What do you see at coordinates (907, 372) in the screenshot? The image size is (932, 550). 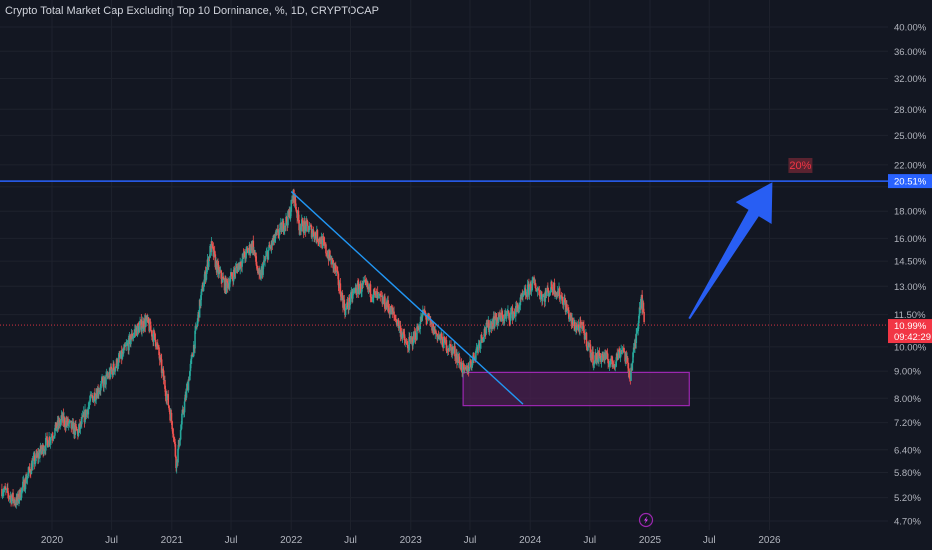 I see `price-tick-label: 9.00%` at bounding box center [907, 372].